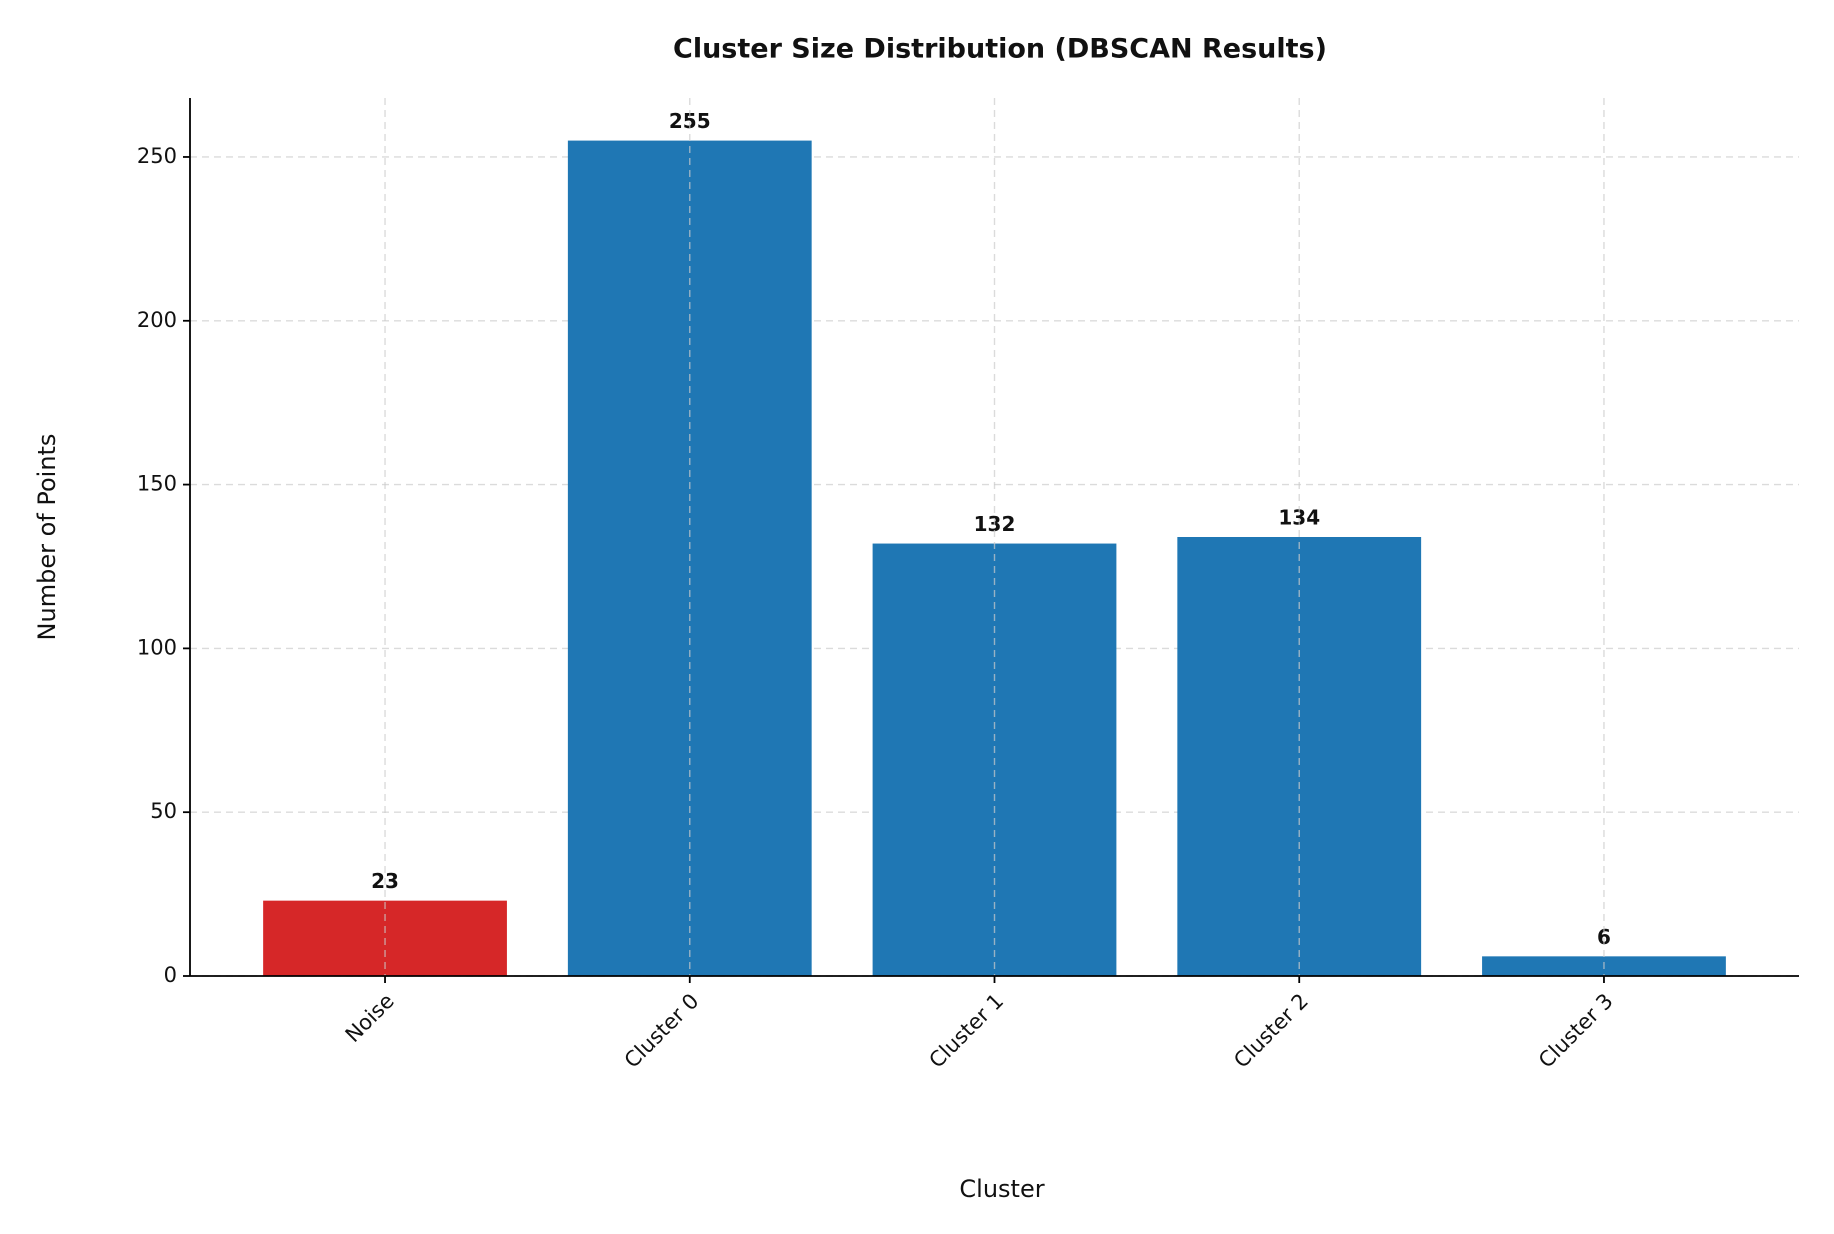  What do you see at coordinates (157, 156) in the screenshot?
I see `y-tick-label: 250` at bounding box center [157, 156].